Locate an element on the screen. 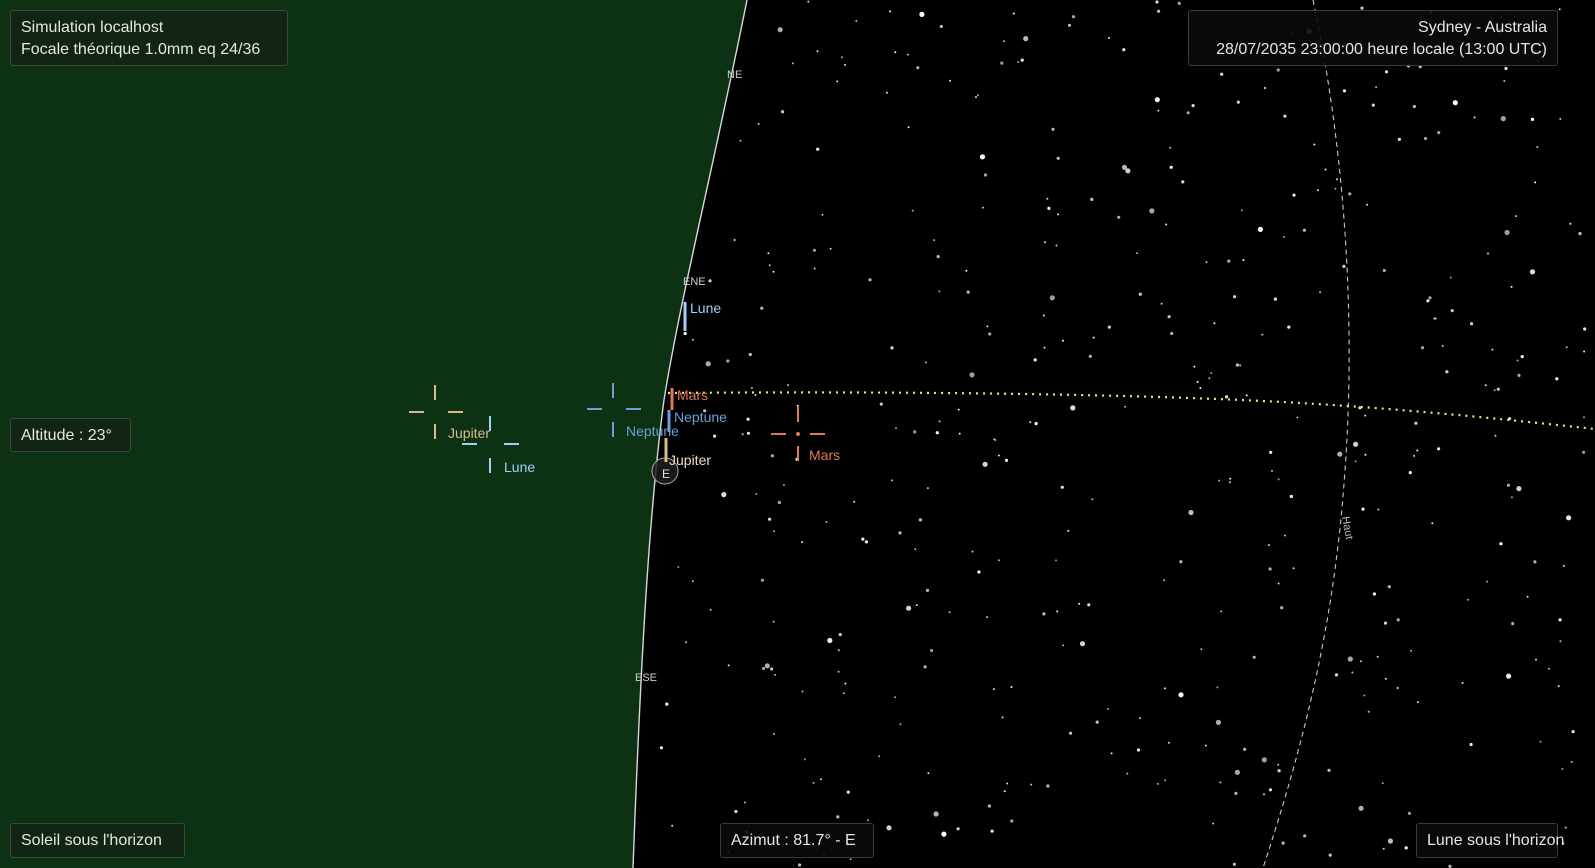 The image size is (1595, 868). mars-reticle is located at coordinates (798, 434).